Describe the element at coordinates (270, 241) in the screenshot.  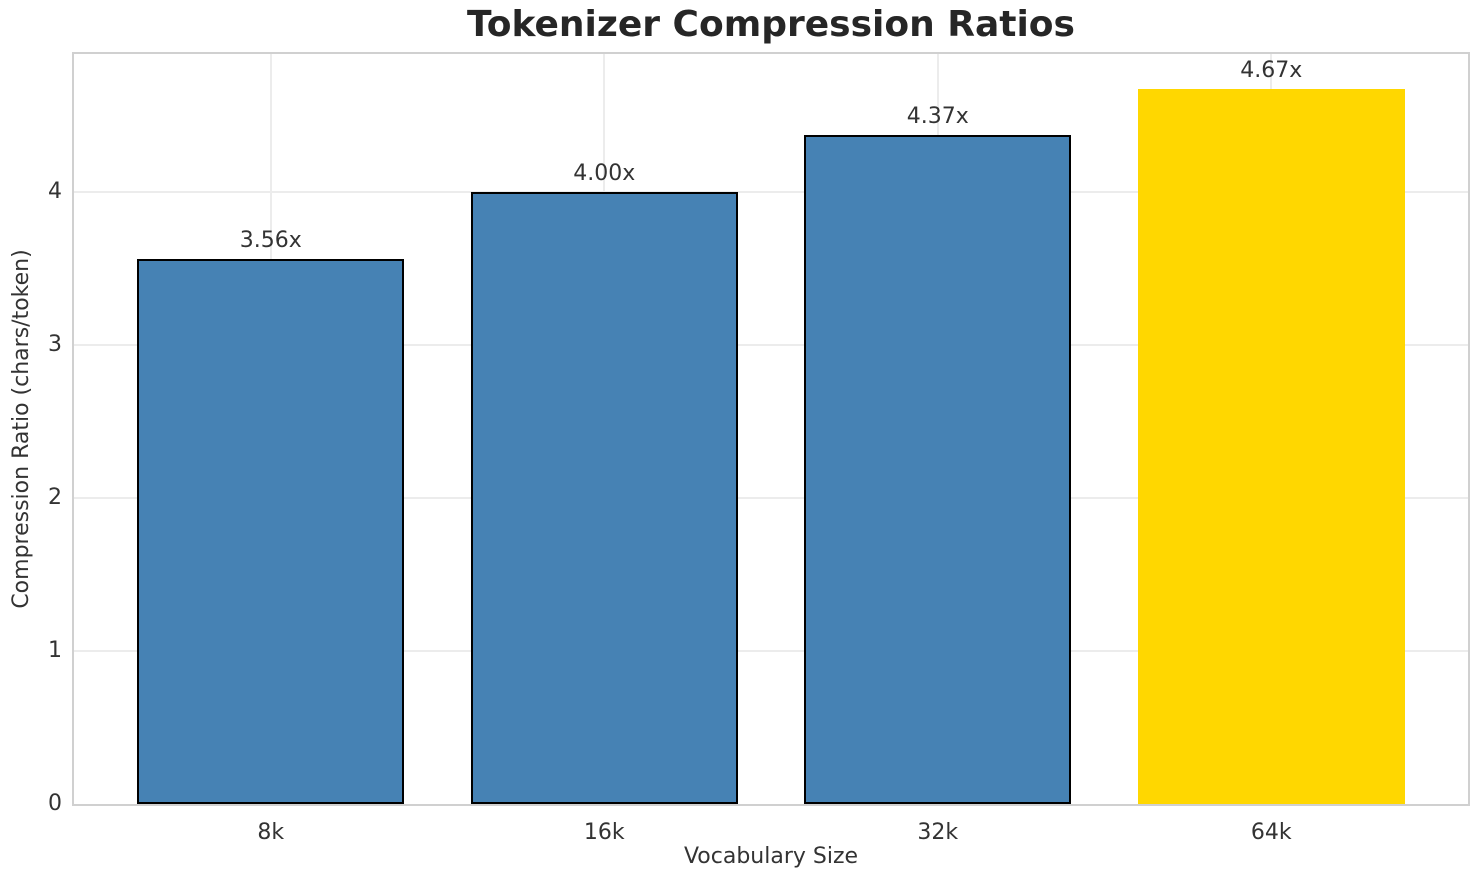
I see `bar-value-label: 3.56x` at that location.